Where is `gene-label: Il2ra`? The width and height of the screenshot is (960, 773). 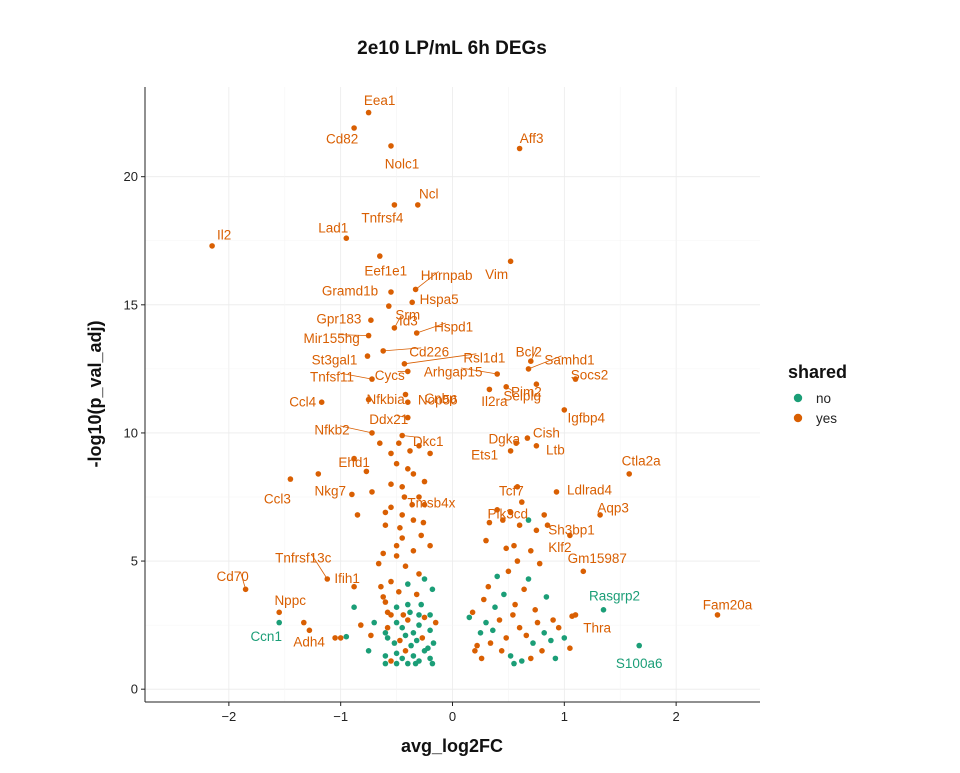 gene-label: Il2ra is located at coordinates (494, 401).